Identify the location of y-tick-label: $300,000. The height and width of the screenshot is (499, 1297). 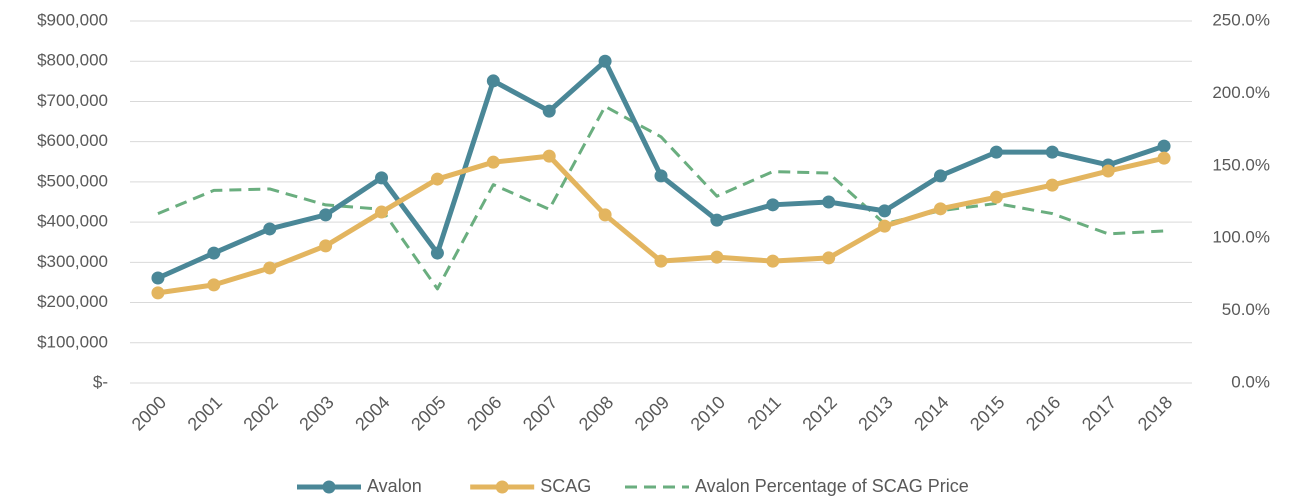
(72, 261).